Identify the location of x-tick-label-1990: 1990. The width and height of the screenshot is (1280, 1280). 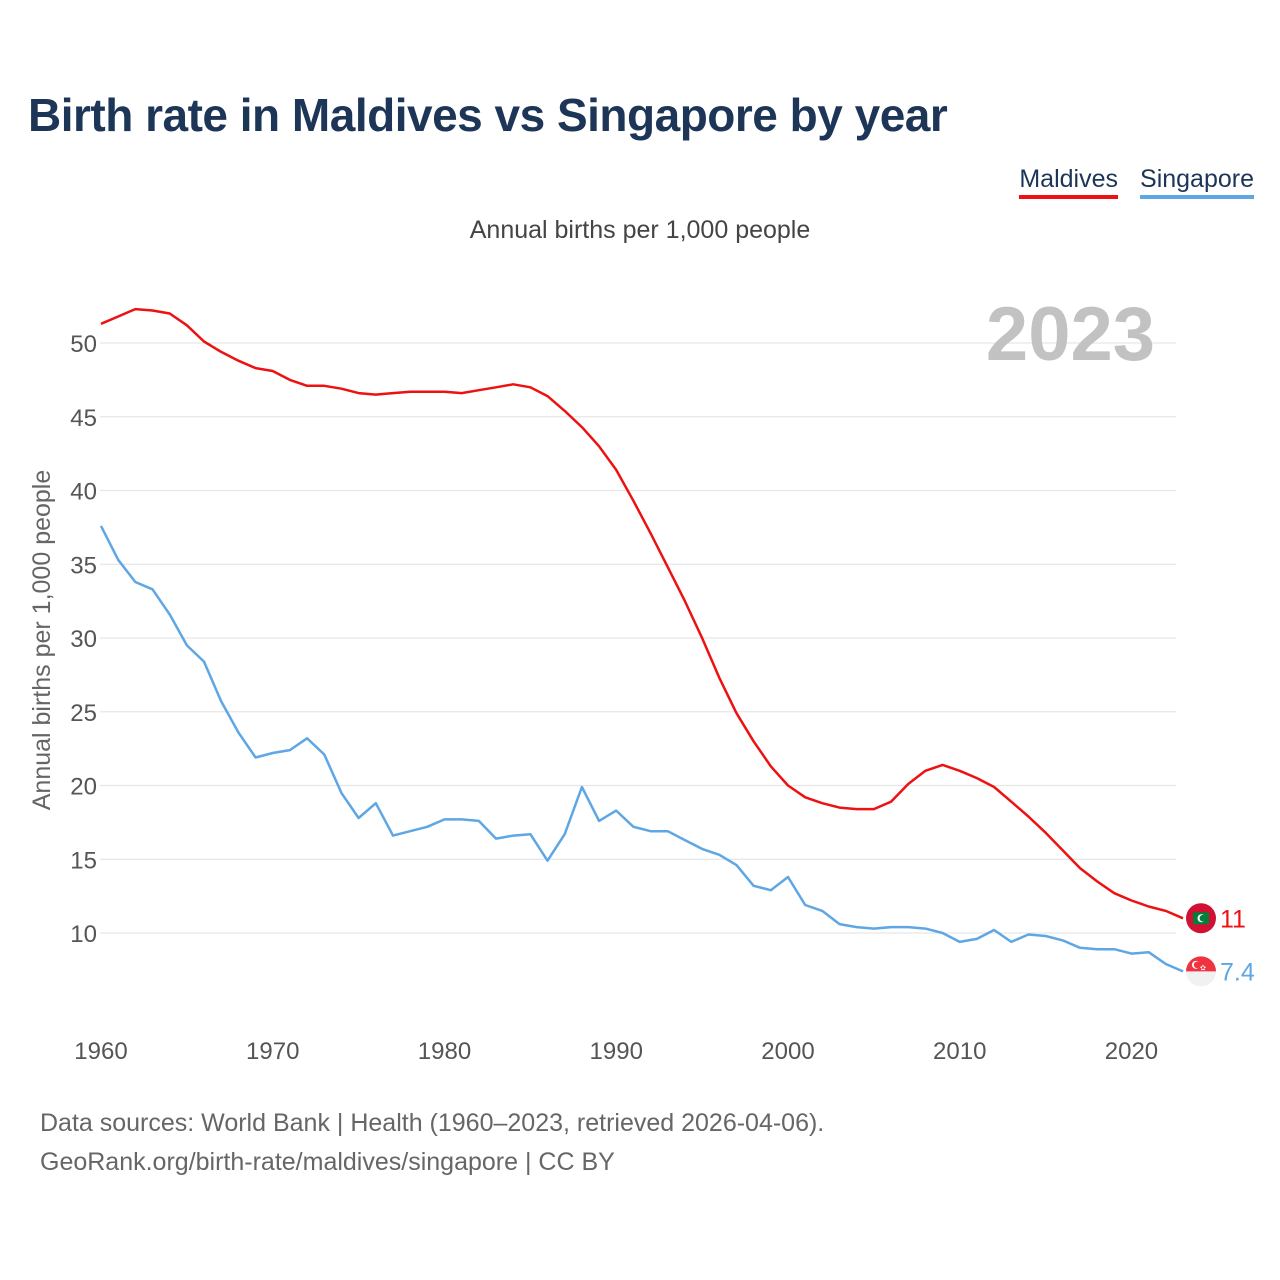
(616, 1051).